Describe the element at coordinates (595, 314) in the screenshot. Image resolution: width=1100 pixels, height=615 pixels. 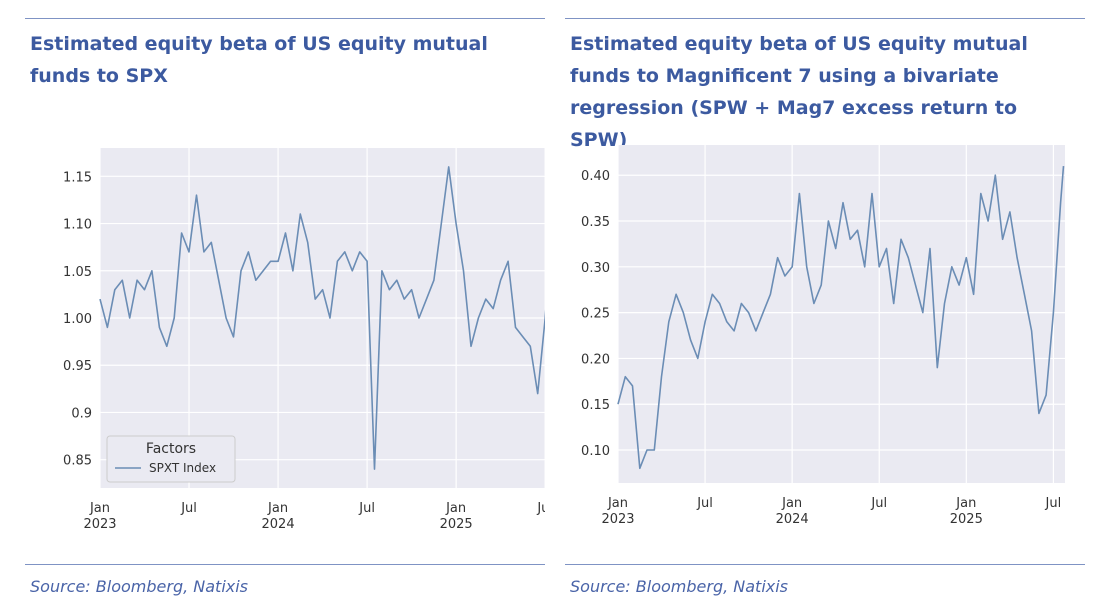
I see `y-tick-label: 0.25` at that location.